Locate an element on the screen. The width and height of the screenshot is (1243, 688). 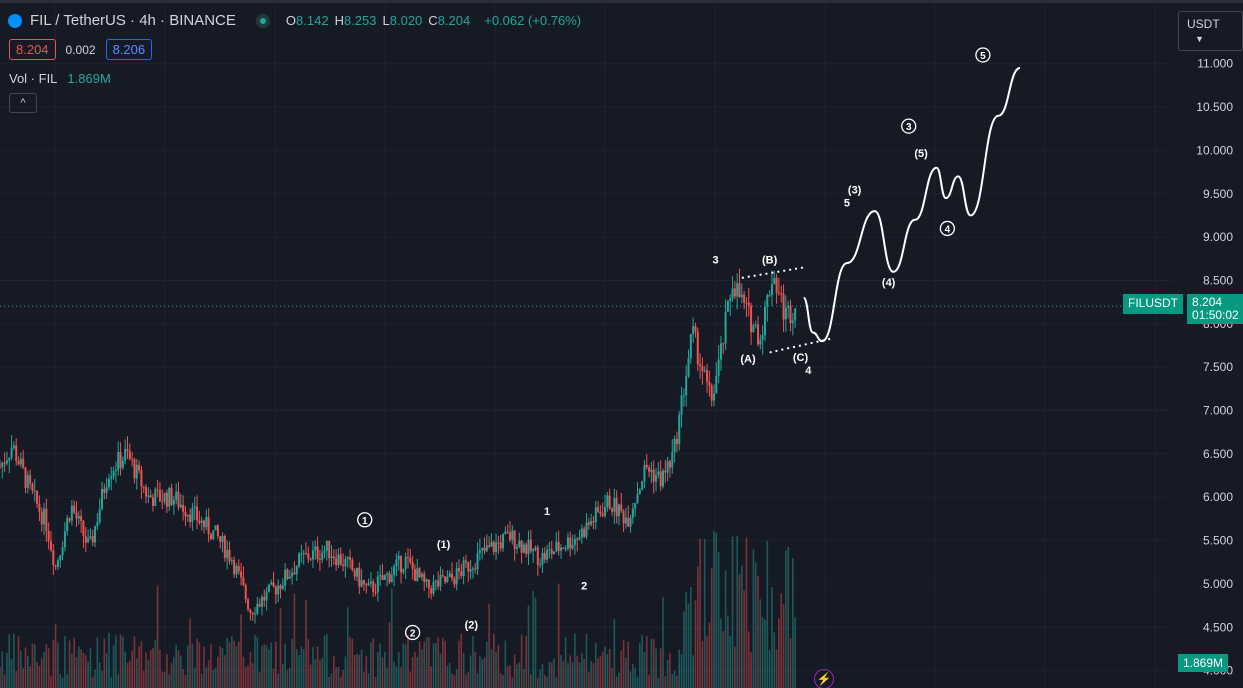
ohlc-item: O8.142 is located at coordinates (307, 20).